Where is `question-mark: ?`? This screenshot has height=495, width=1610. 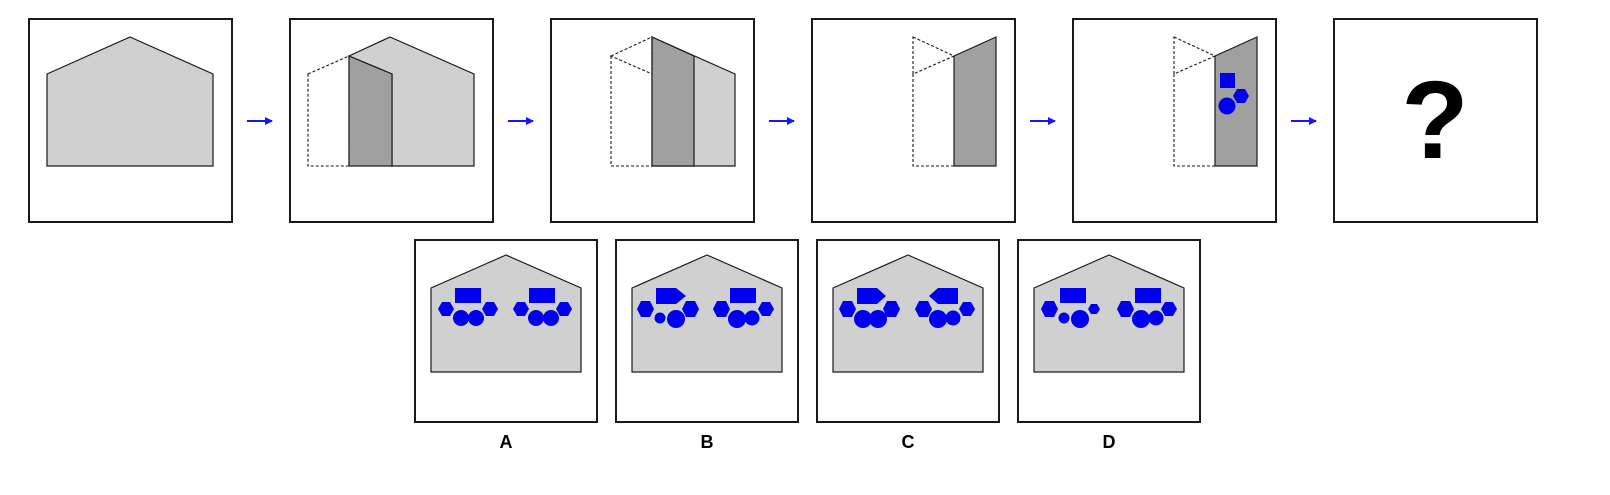 question-mark: ? is located at coordinates (1434, 120).